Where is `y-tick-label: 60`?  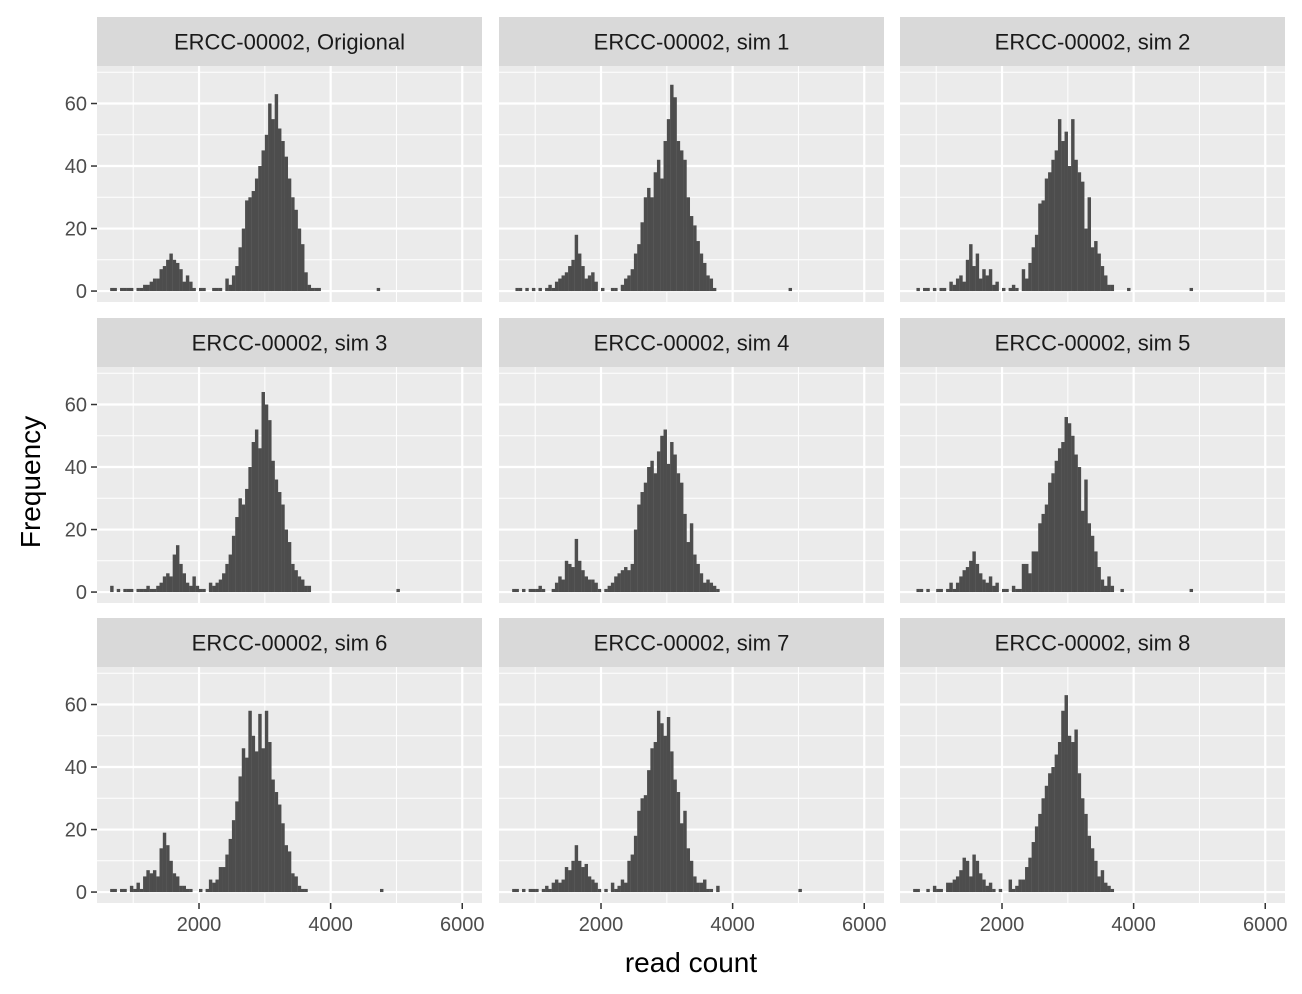
y-tick-label: 60 is located at coordinates (76, 706).